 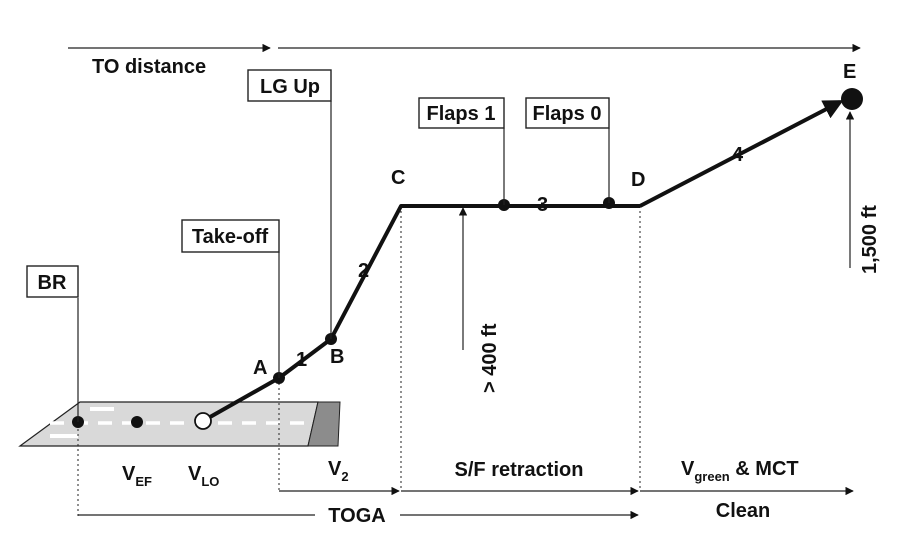 What do you see at coordinates (149, 67) in the screenshot?
I see `to-distance-label: TO distance` at bounding box center [149, 67].